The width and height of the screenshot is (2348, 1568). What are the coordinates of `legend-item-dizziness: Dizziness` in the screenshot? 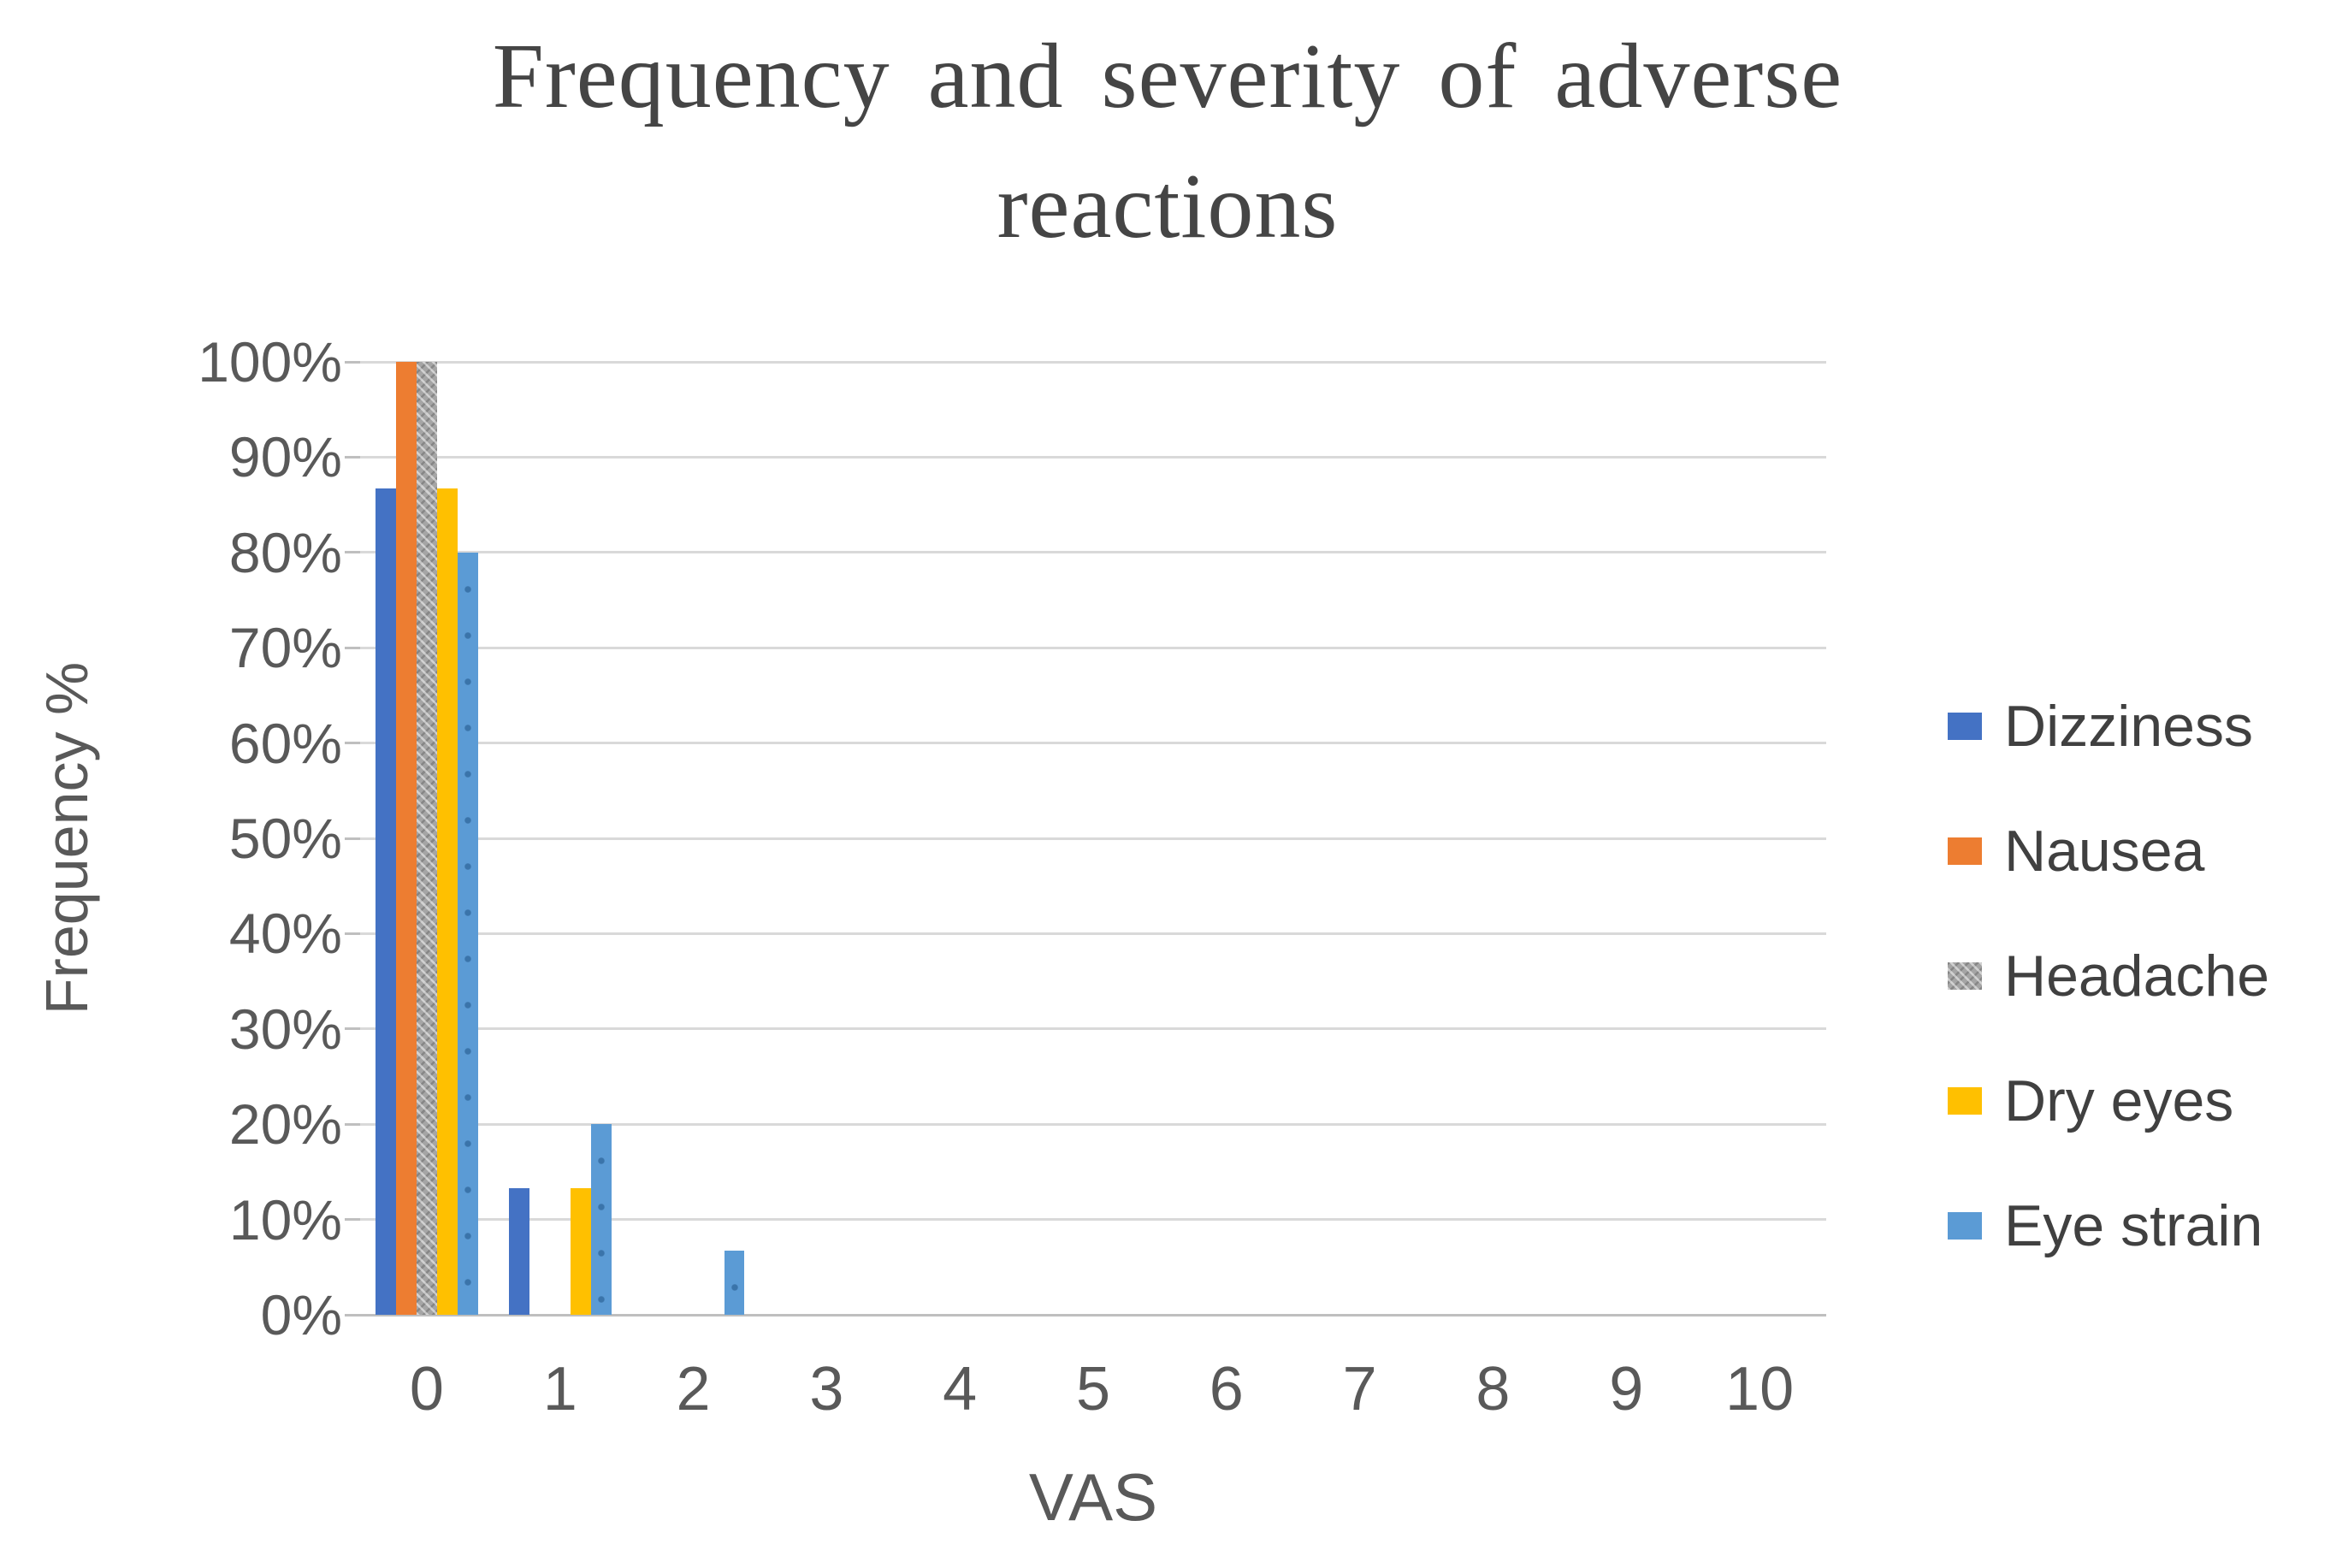 It's located at (2108, 726).